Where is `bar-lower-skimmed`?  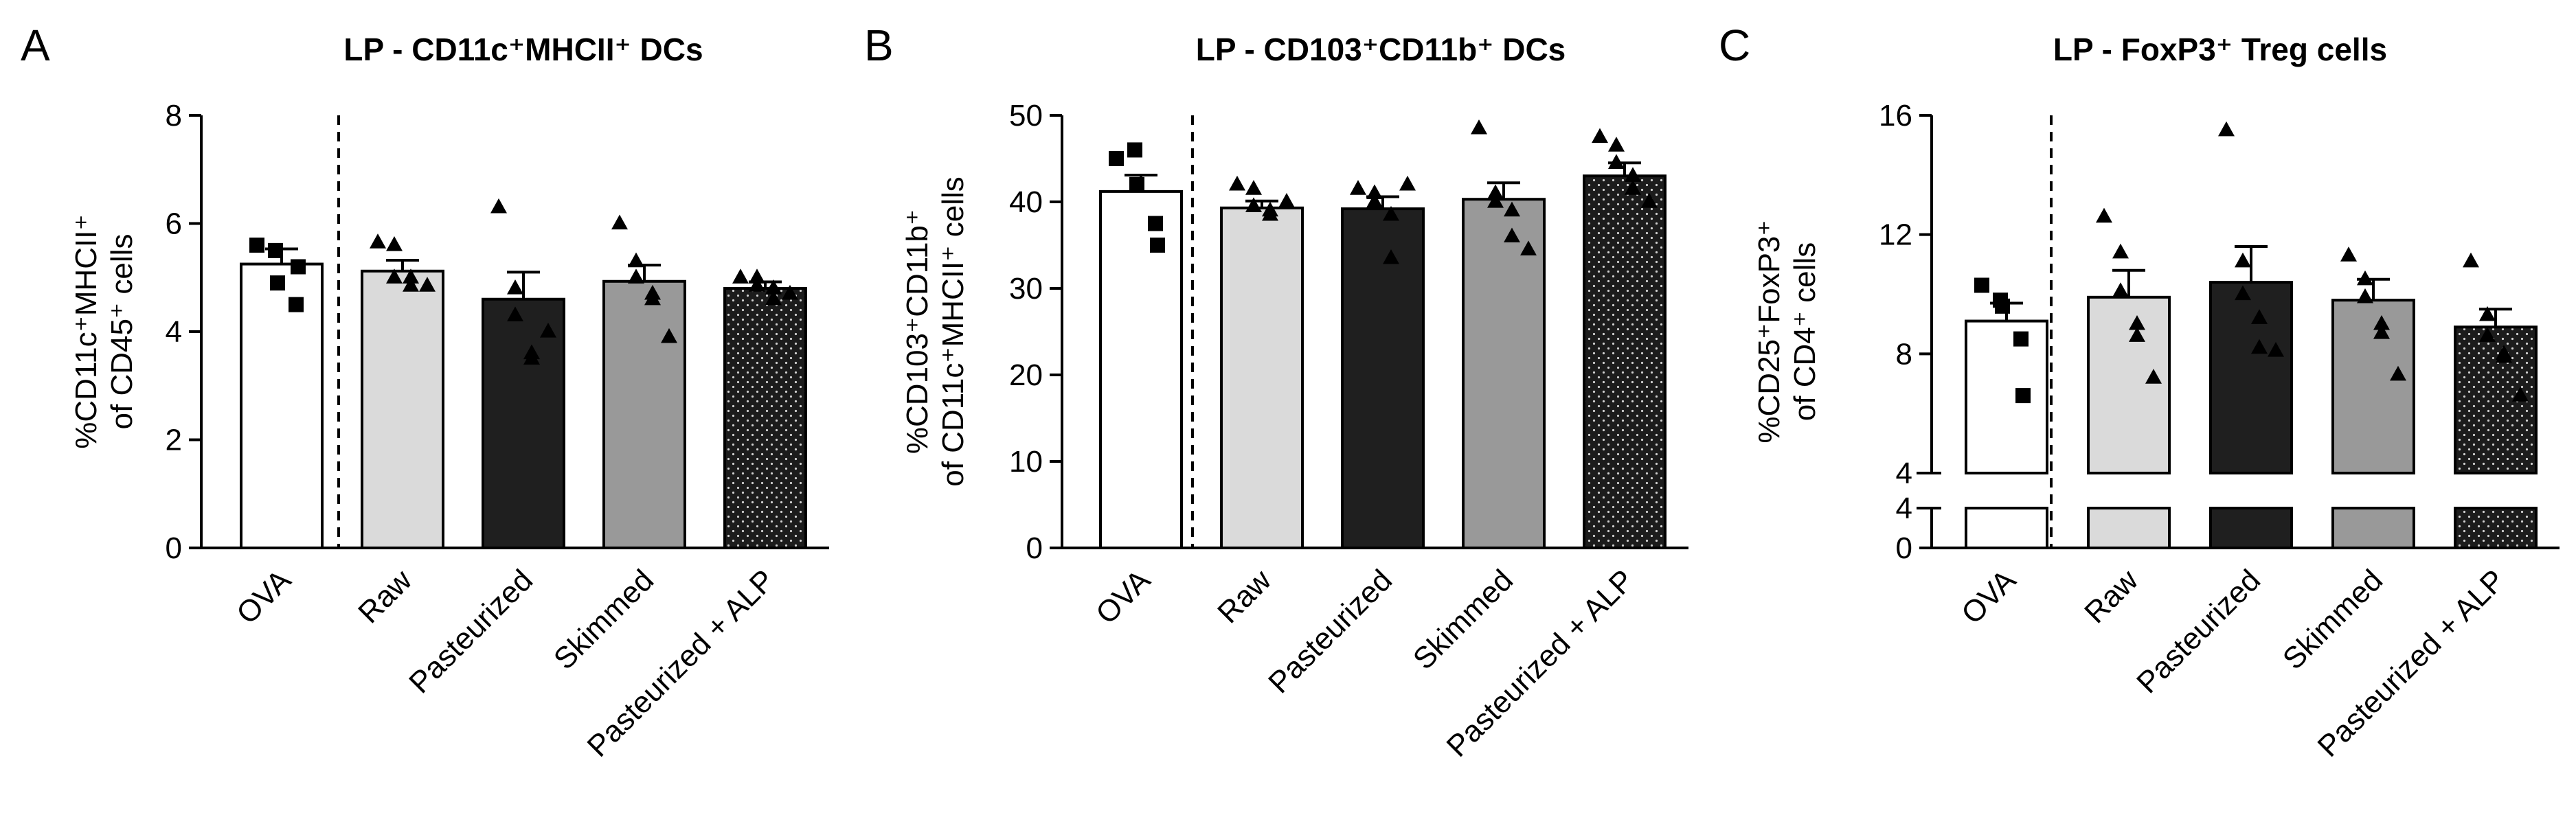 bar-lower-skimmed is located at coordinates (2373, 528).